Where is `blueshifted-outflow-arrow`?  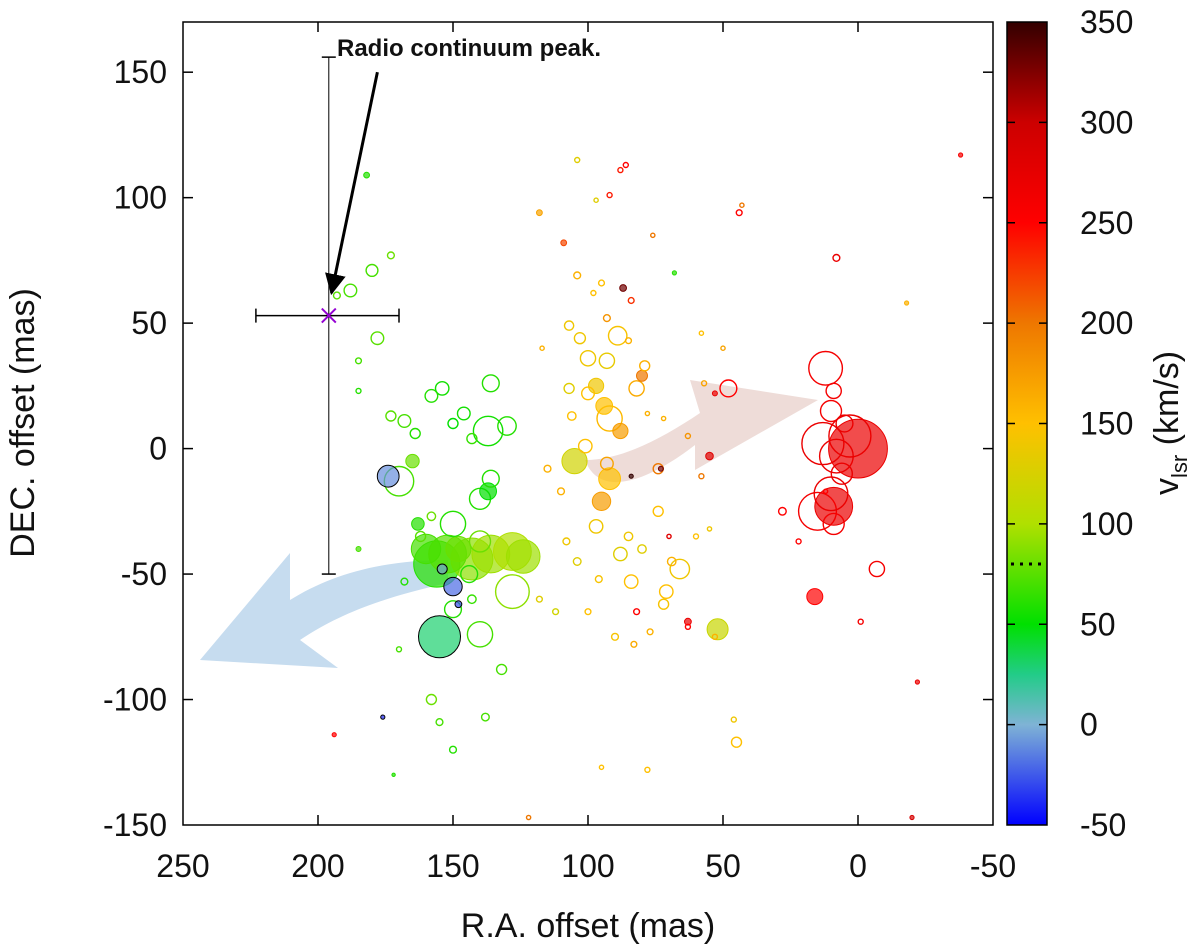 blueshifted-outflow-arrow is located at coordinates (324, 610).